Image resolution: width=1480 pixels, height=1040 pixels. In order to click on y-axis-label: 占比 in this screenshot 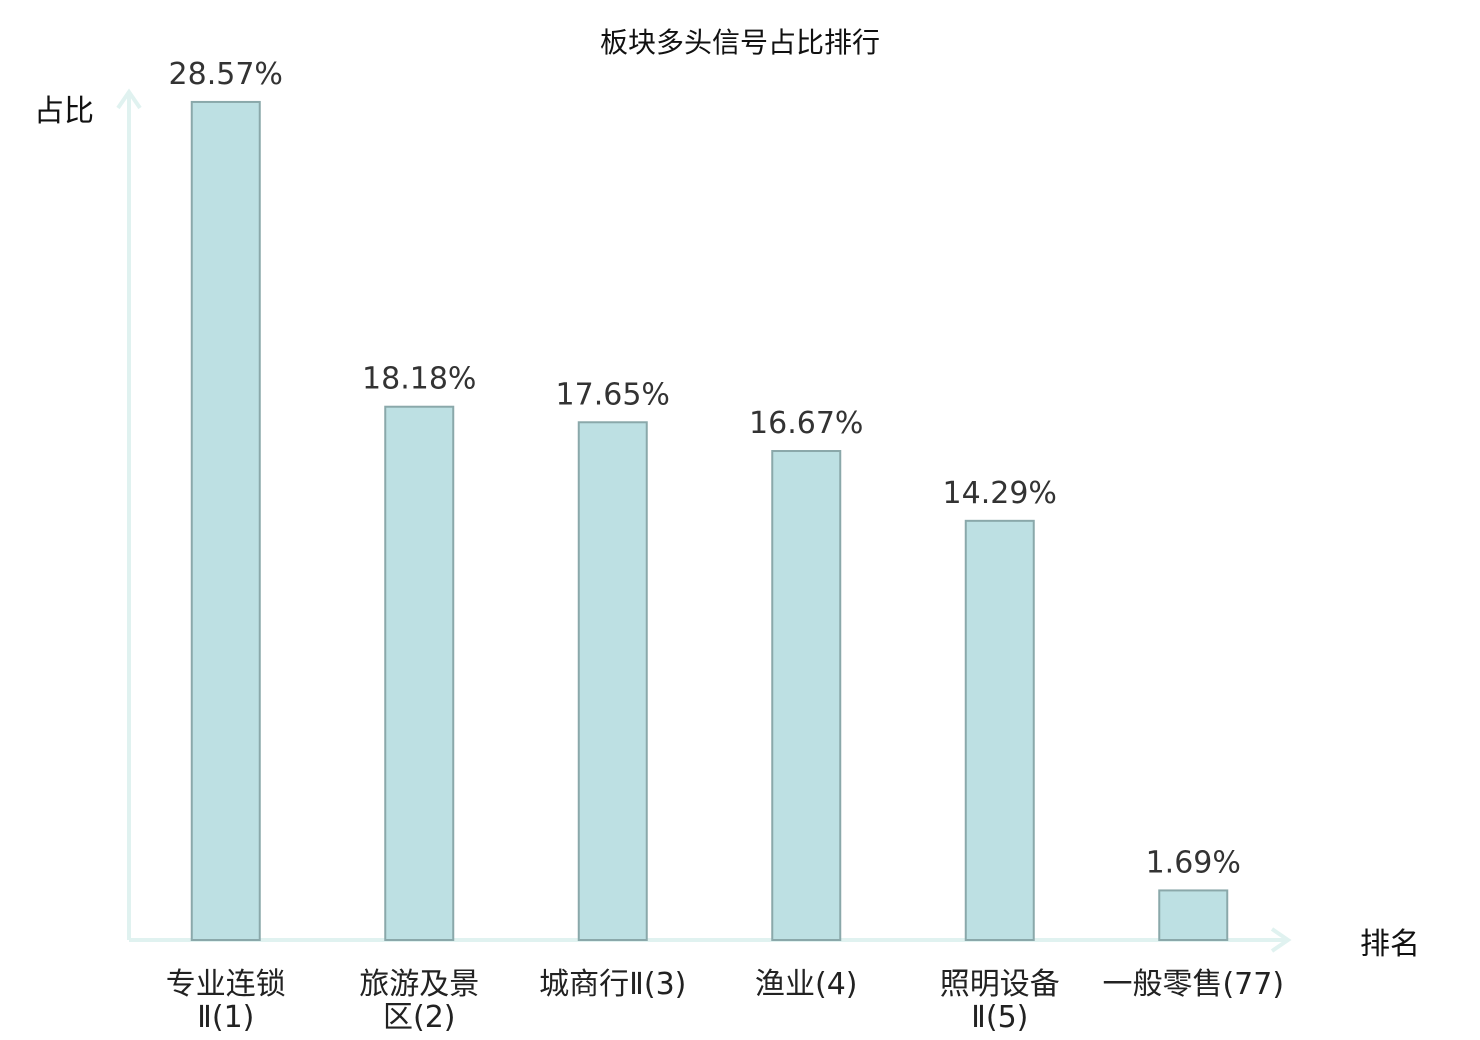, I will do `click(64, 111)`.